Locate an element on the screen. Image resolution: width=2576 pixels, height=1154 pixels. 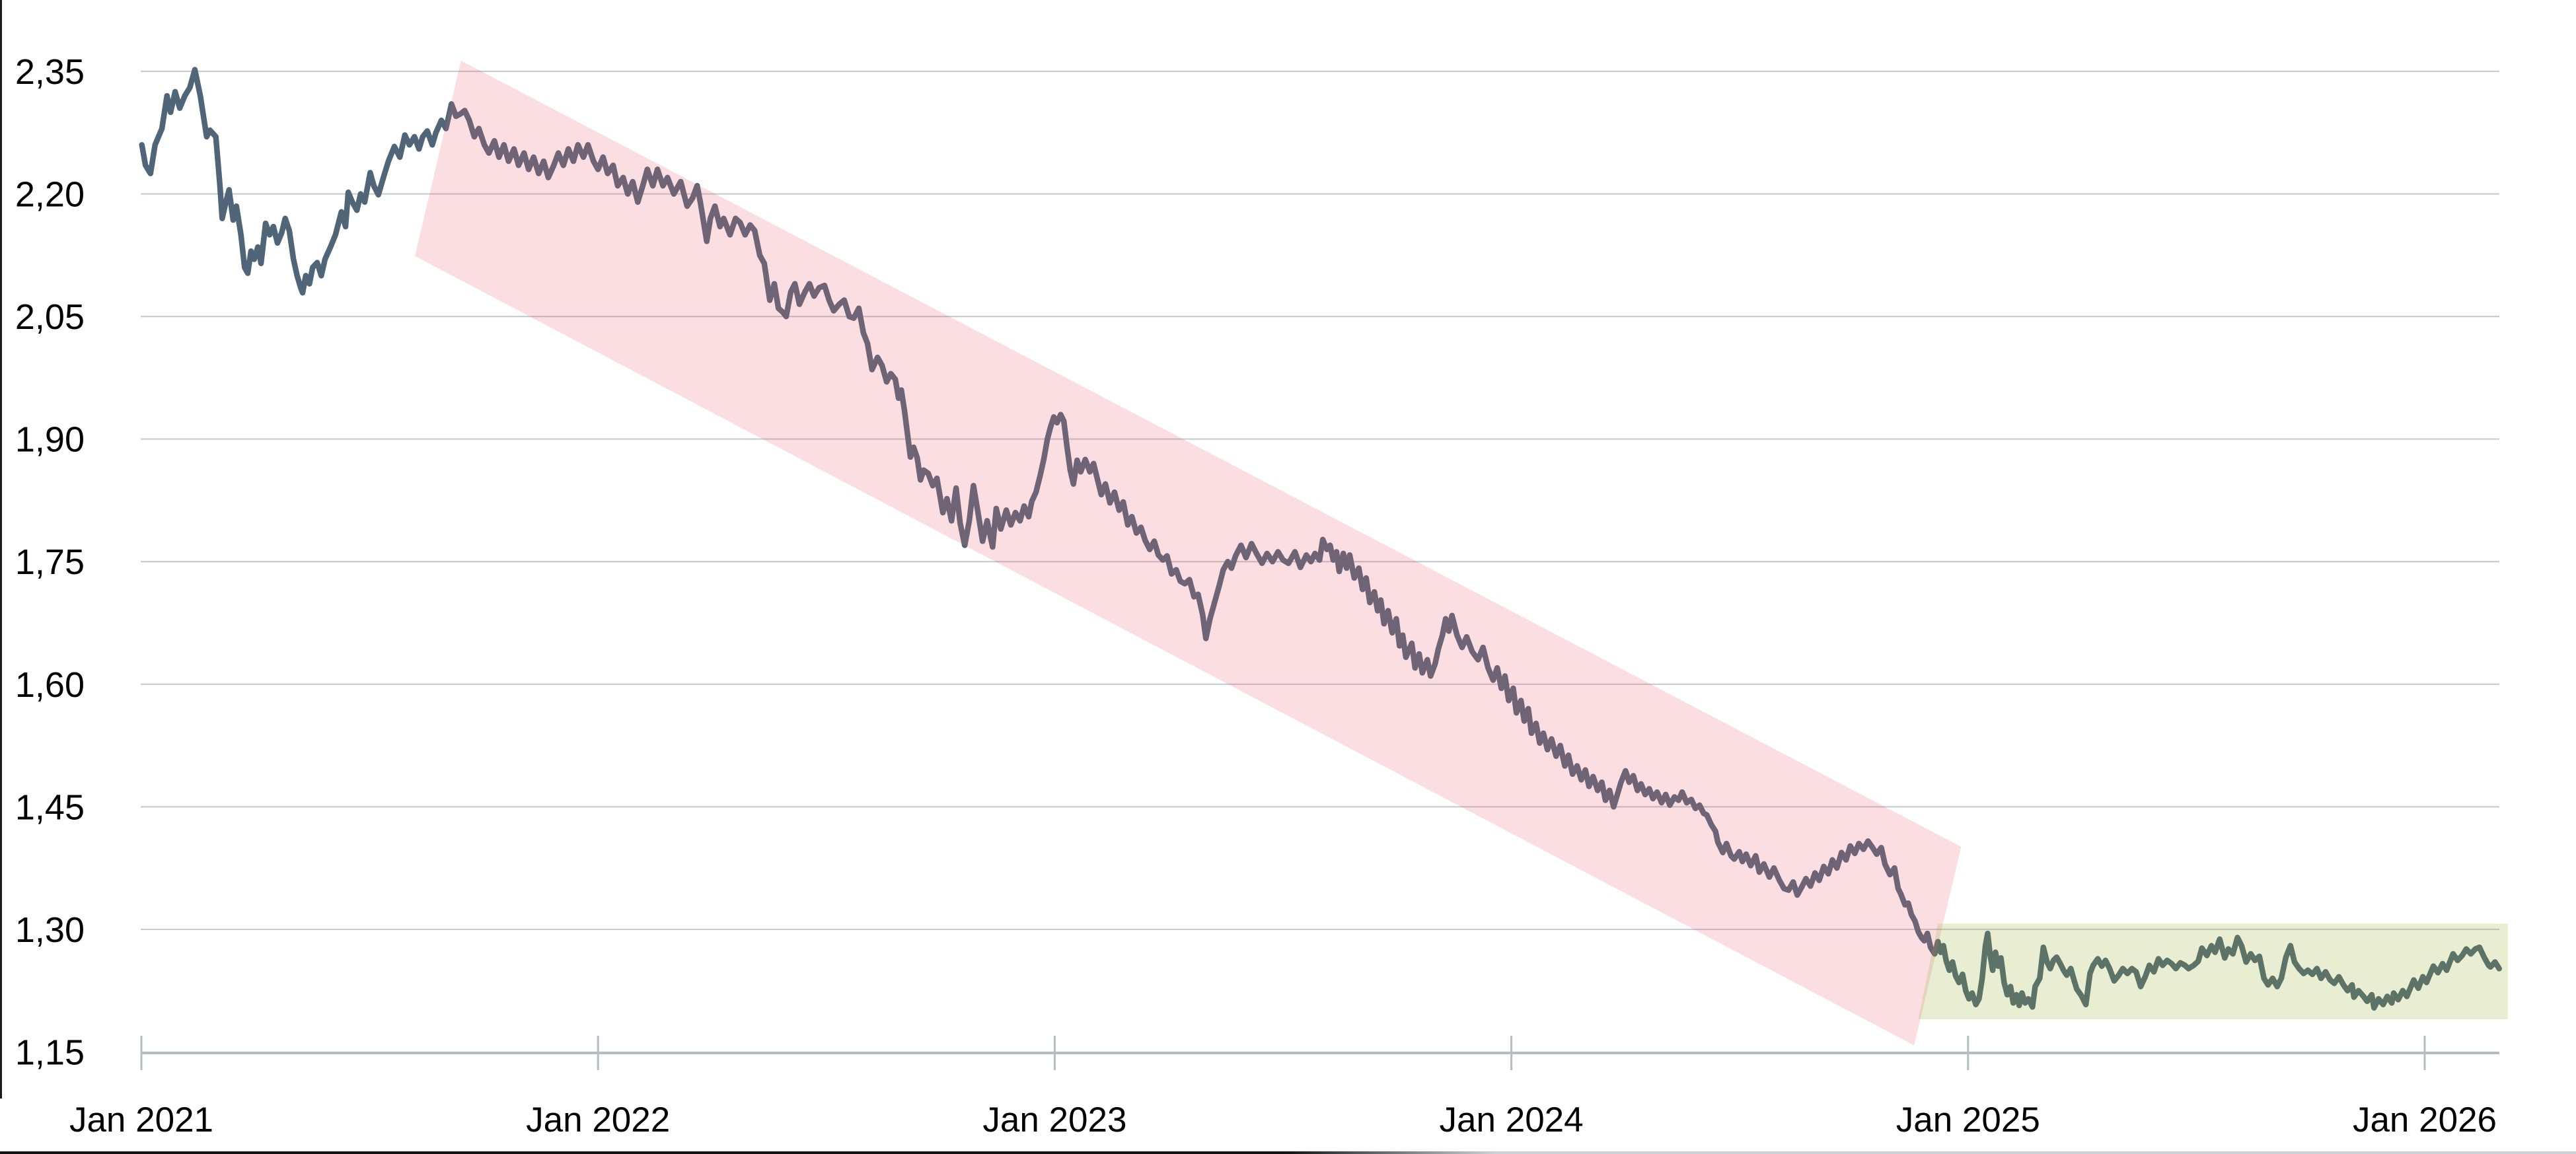
y-axis-label: 1,45 is located at coordinates (50, 807).